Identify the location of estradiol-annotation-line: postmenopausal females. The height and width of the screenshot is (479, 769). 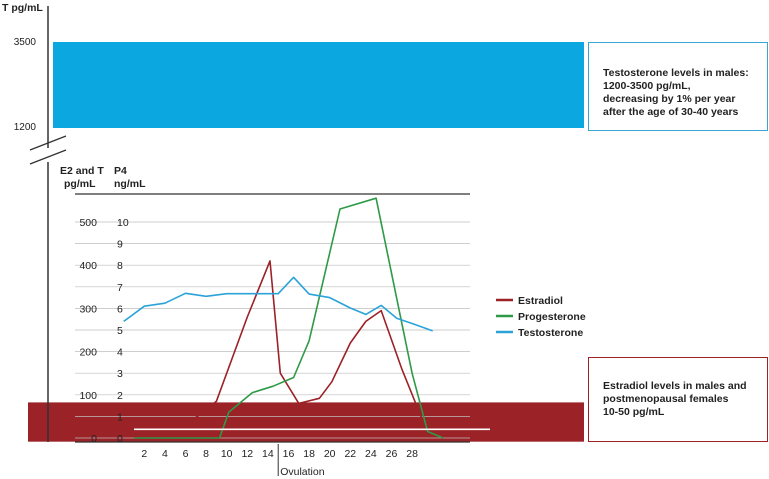
(666, 399).